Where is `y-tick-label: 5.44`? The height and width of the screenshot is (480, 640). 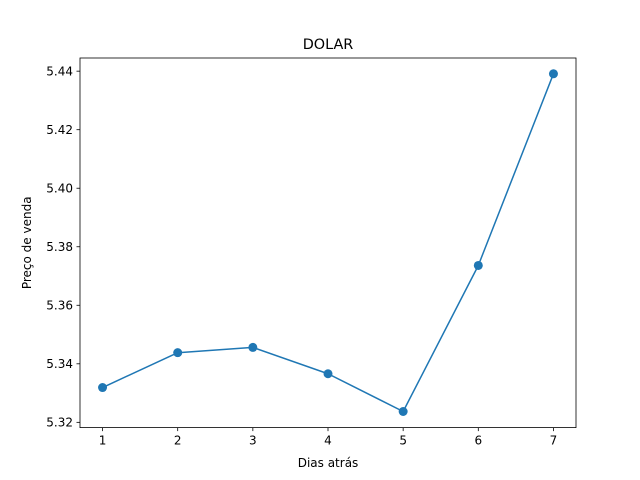
y-tick-label: 5.44 is located at coordinates (59, 71).